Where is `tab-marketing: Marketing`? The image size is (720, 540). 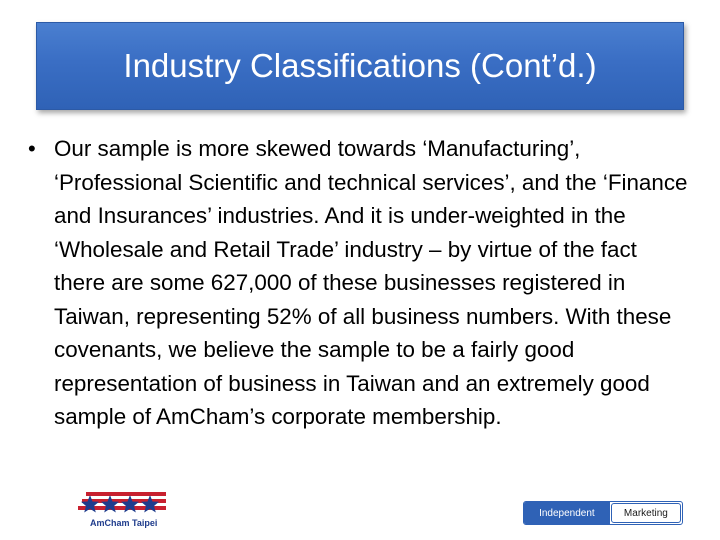 tab-marketing: Marketing is located at coordinates (645, 513).